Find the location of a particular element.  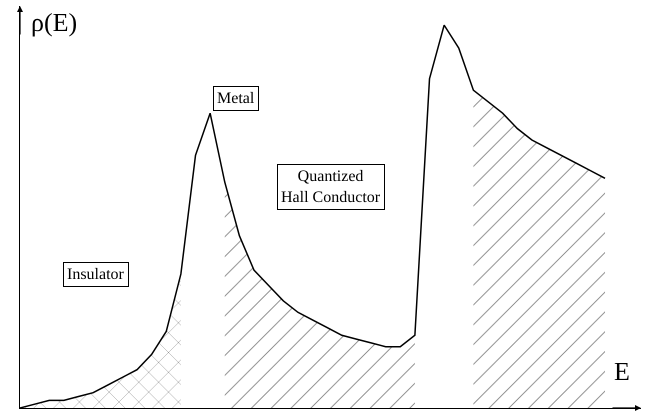

y-axis-title: ρ(E) is located at coordinates (54, 22).